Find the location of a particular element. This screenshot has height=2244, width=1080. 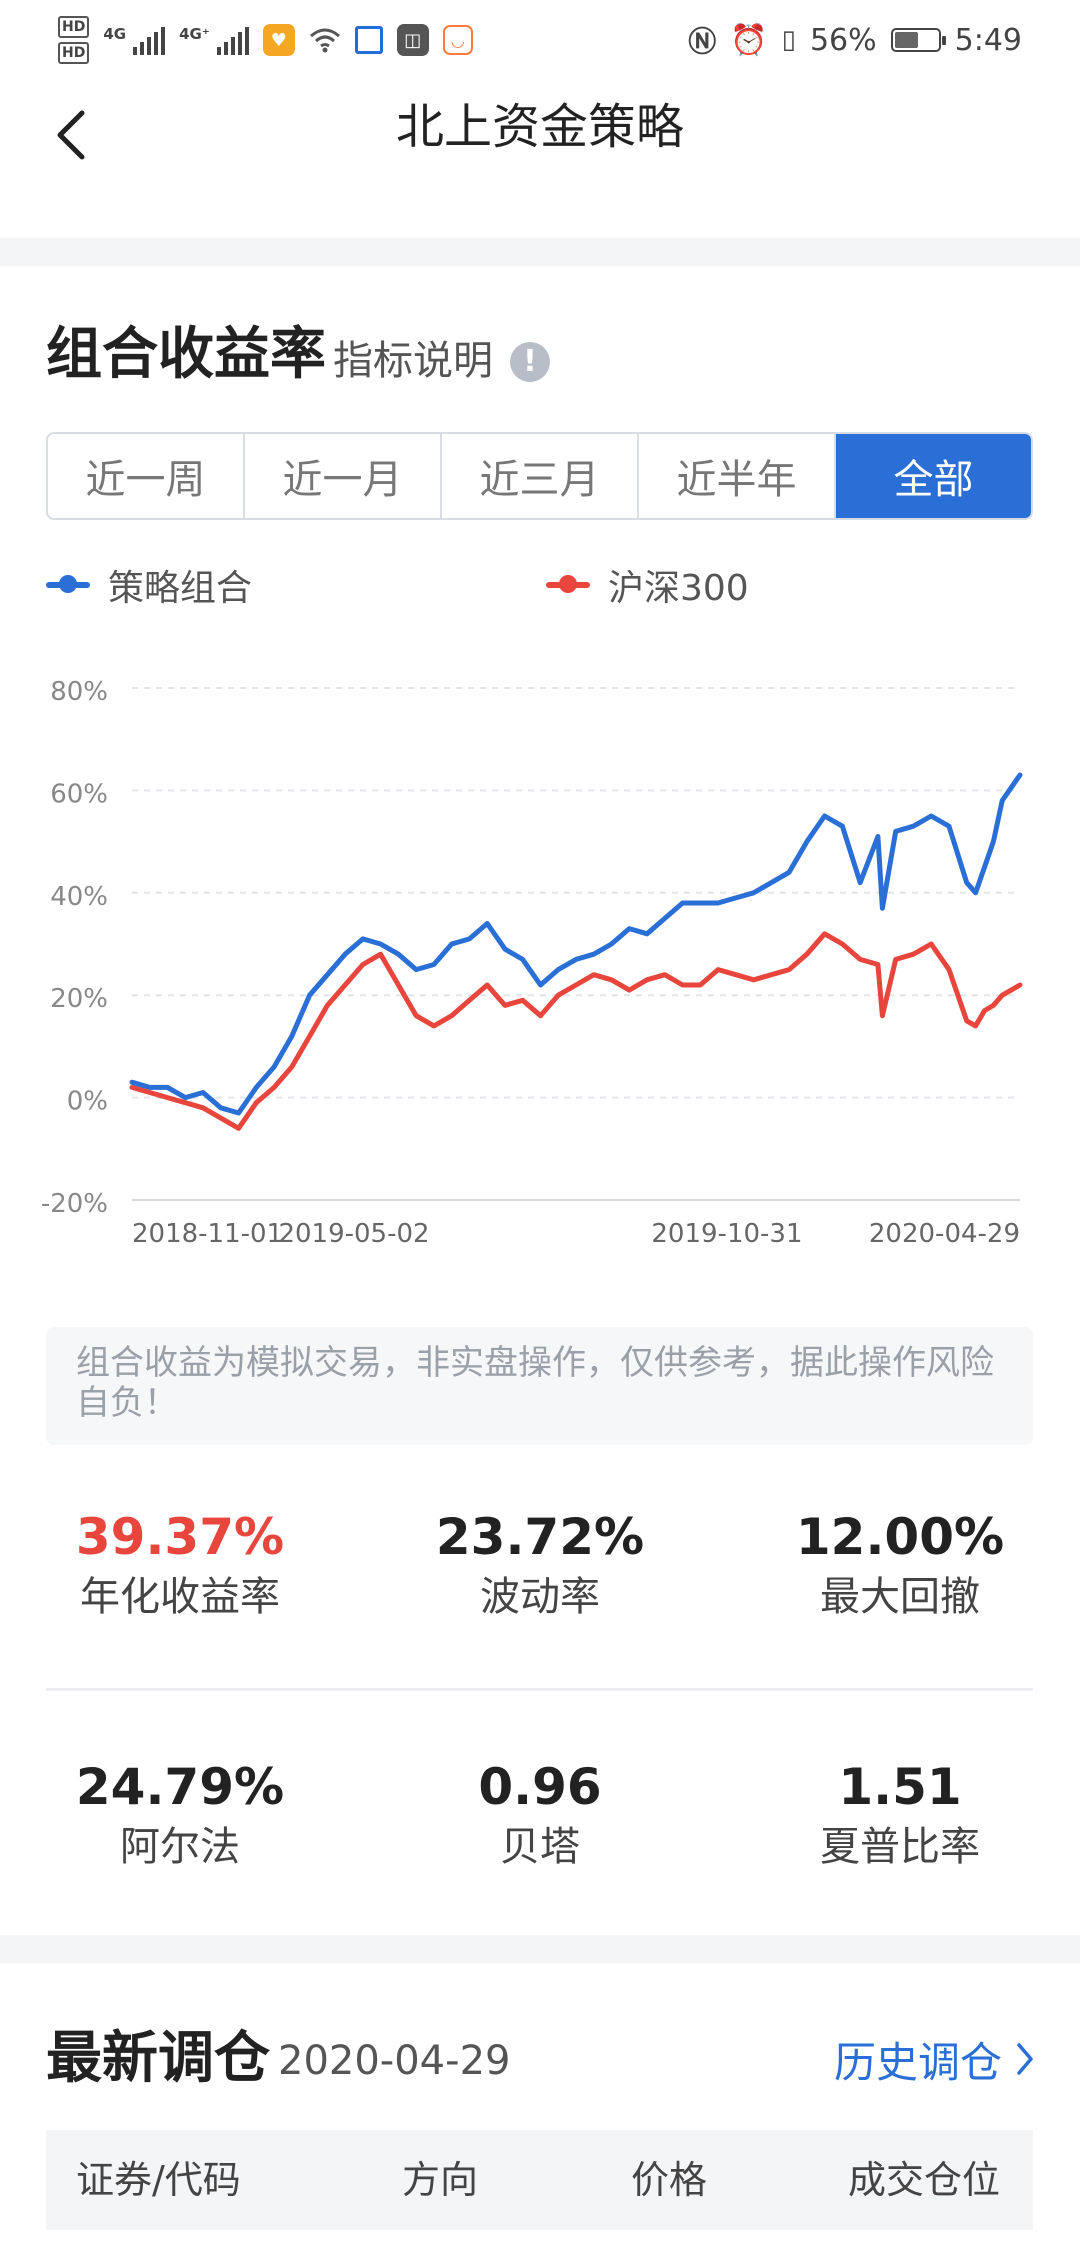

app-store-icon: ◫ is located at coordinates (412, 40).